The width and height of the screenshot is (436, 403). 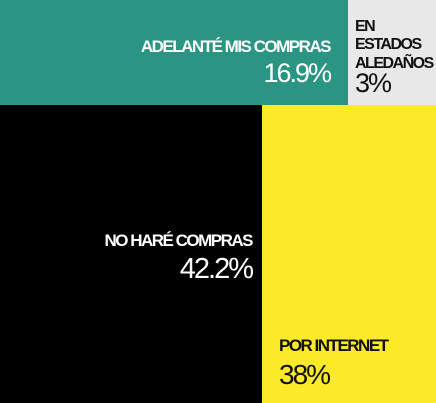 I want to click on tile-label: EN ESTADOS ALEDAÑOS, so click(x=394, y=45).